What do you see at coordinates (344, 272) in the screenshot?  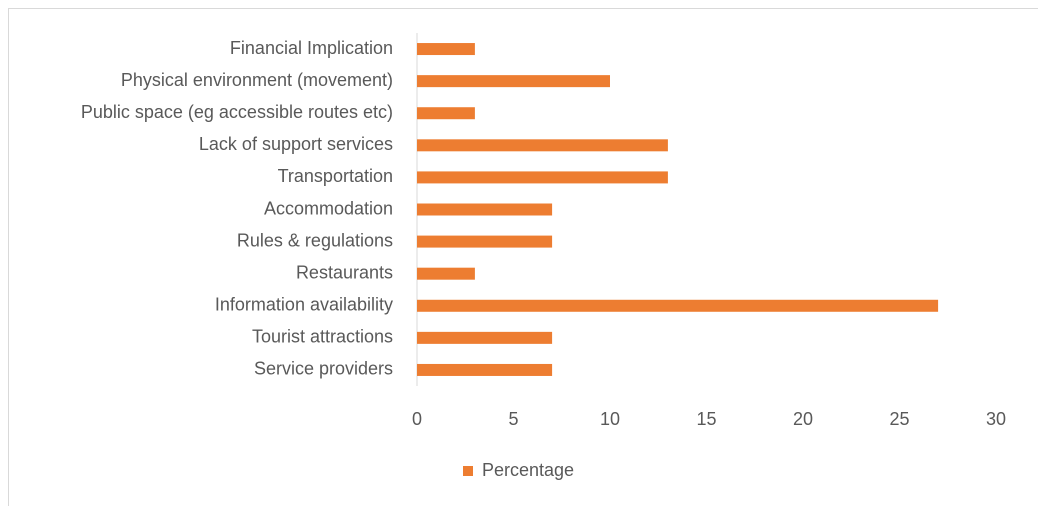 I see `y-tick-label: Restaurants` at bounding box center [344, 272].